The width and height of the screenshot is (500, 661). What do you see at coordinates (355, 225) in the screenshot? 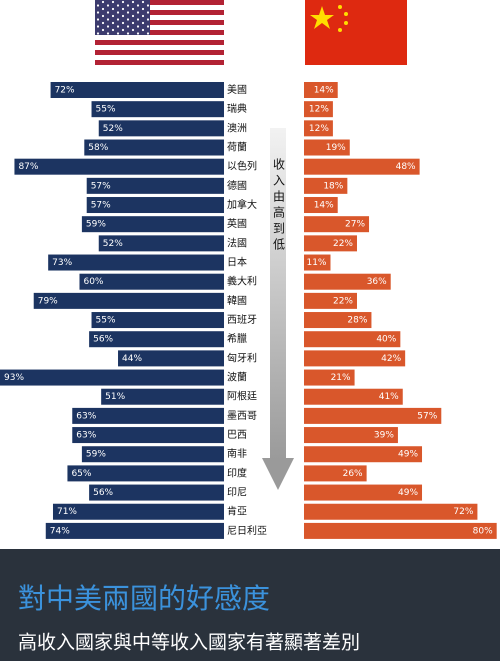
I see `value-label: 27%` at bounding box center [355, 225].